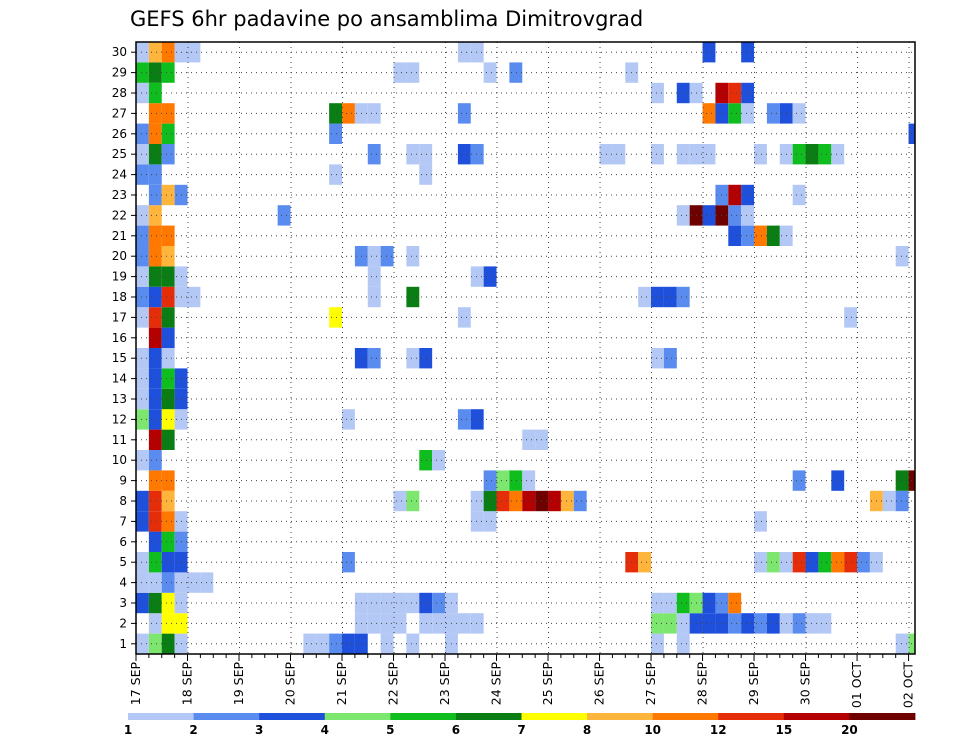 The image size is (960, 742). I want to click on precip-cell-m3-s23, so click(439, 603).